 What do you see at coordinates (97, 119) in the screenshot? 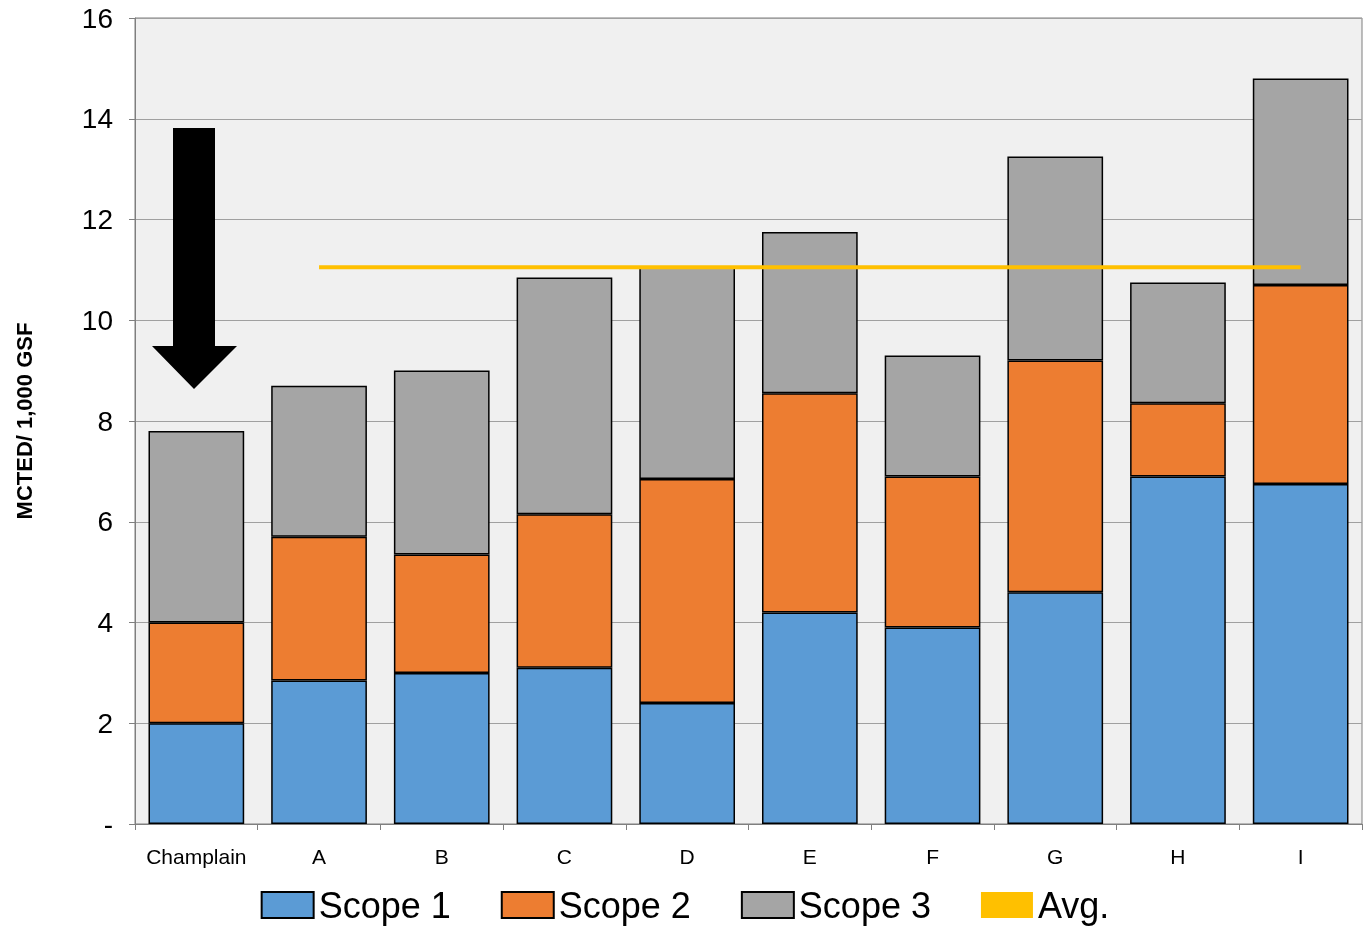
I see `y-tick-label: 14` at bounding box center [97, 119].